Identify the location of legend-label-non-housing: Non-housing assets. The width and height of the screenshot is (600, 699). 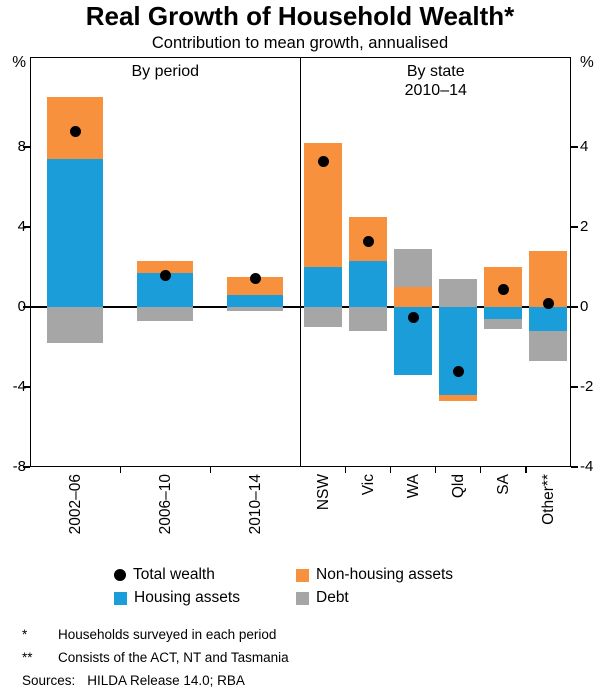
(384, 574).